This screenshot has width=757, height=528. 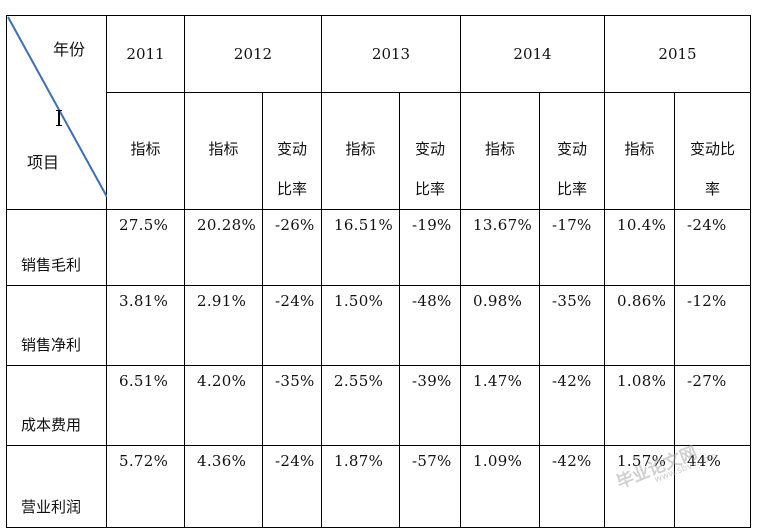 I want to click on sub-header-change-line2: 率, so click(x=712, y=189).